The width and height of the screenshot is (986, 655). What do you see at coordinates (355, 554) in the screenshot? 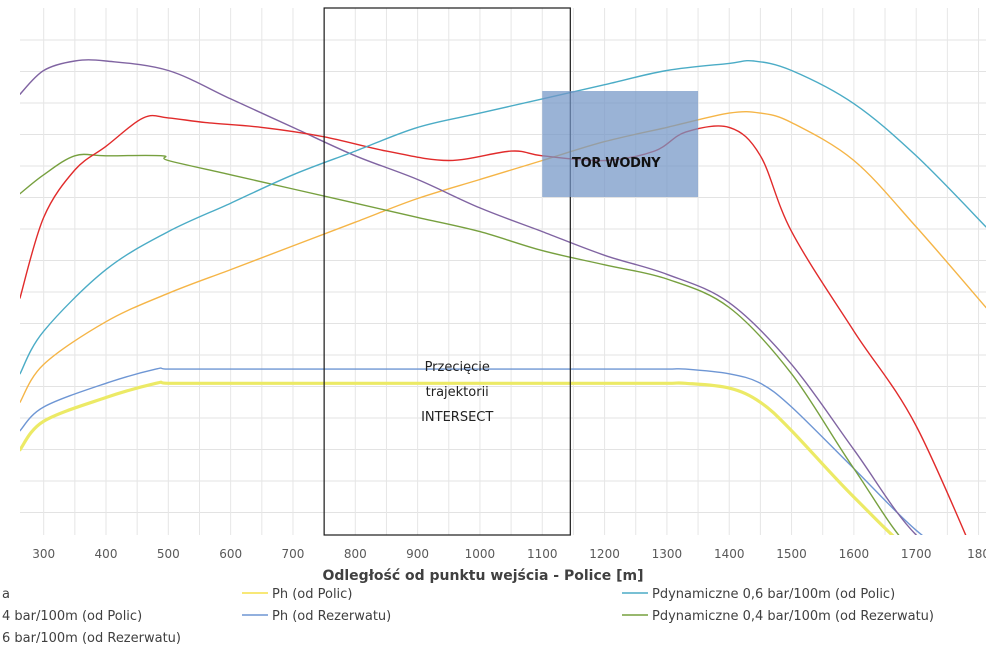
I see `x-tick-label: 800` at bounding box center [355, 554].